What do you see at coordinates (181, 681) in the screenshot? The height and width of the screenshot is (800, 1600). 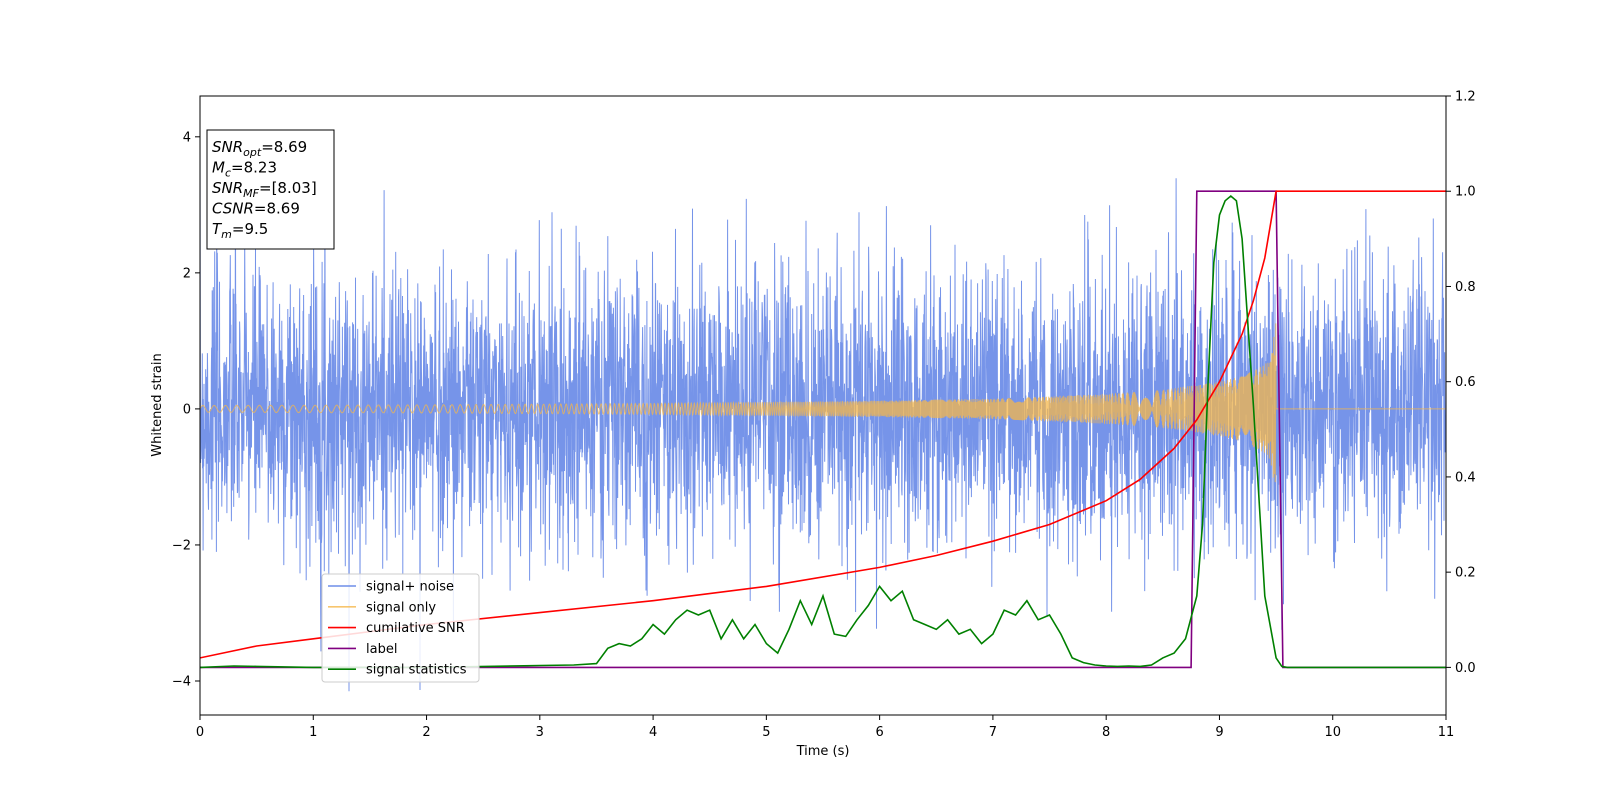 I see `y-left-tick-label: −4` at bounding box center [181, 681].